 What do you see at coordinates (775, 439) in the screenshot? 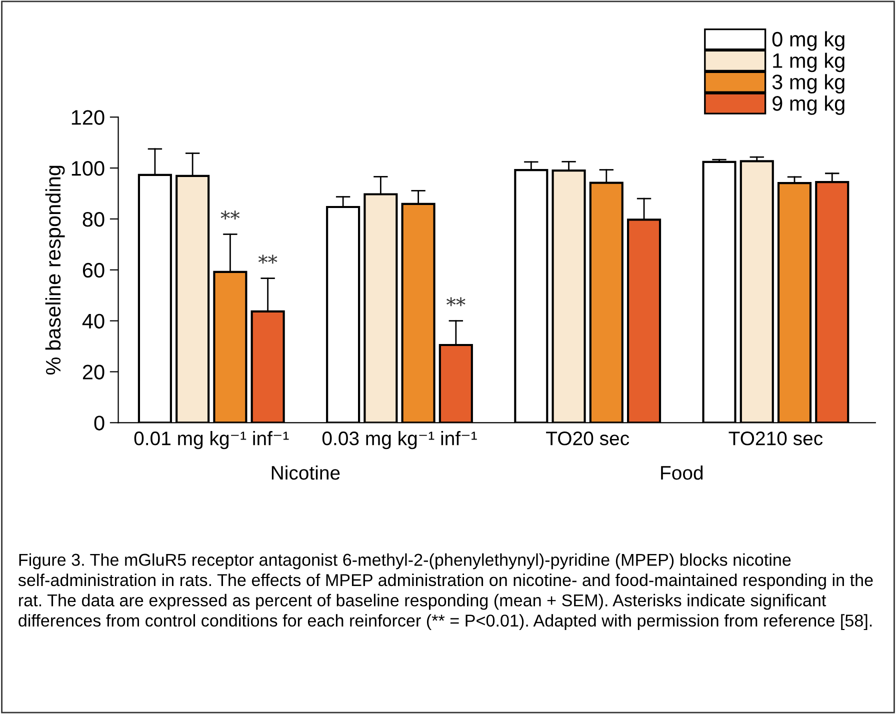
I see `x-tick-label: TO210 sec` at bounding box center [775, 439].